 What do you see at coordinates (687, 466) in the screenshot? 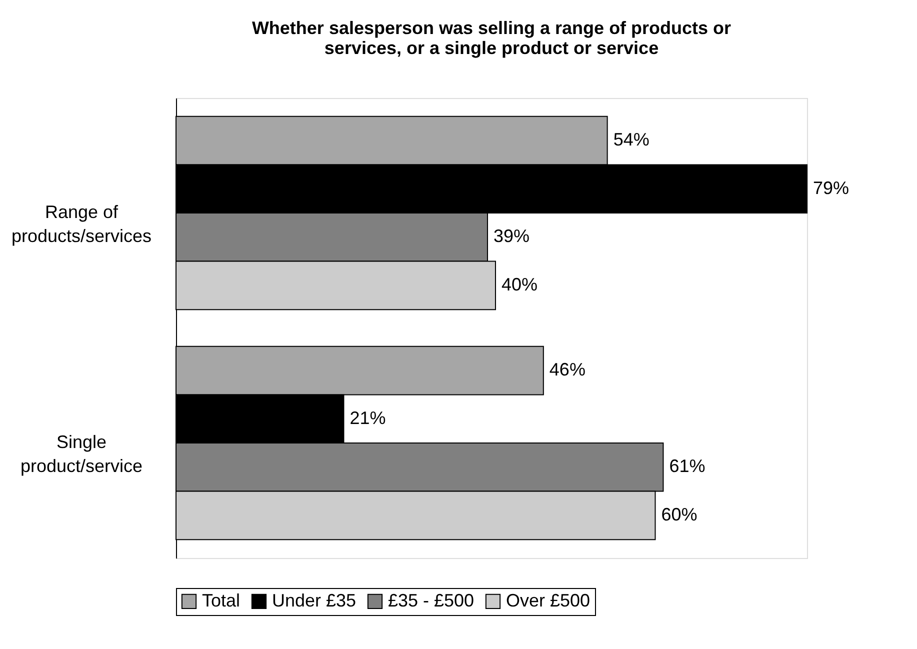
I see `data-label: 61%` at bounding box center [687, 466].